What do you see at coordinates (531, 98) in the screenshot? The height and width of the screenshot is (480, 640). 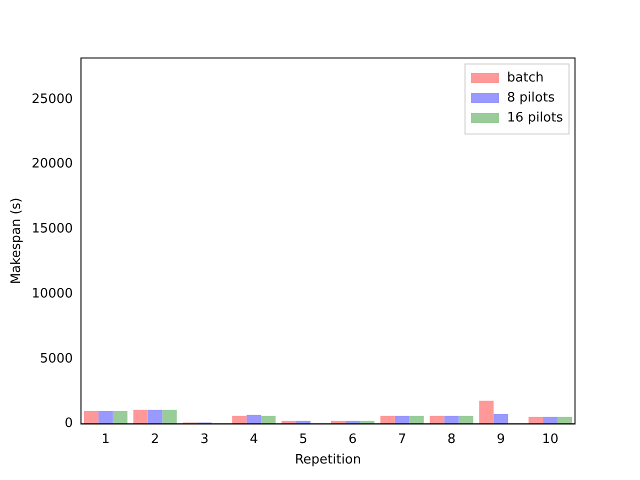 I see `legend-label: 8 pilots` at bounding box center [531, 98].